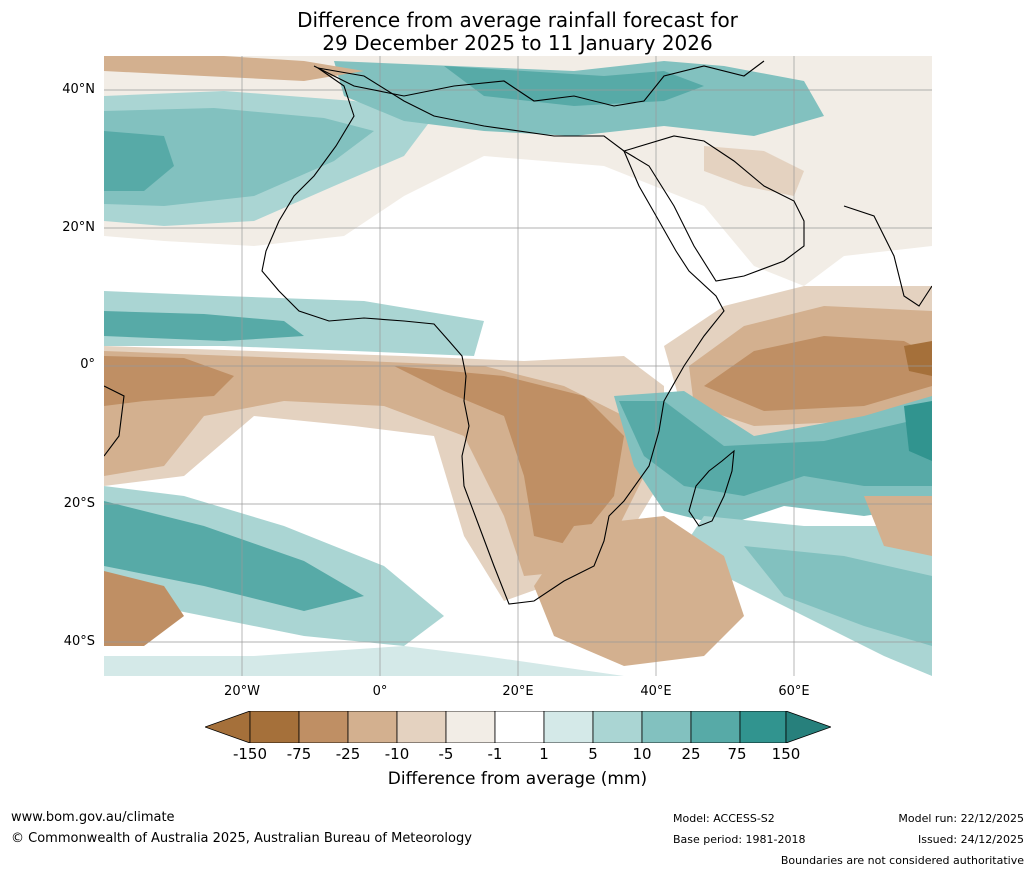  I want to click on colorbar-legend, so click(518, 727).